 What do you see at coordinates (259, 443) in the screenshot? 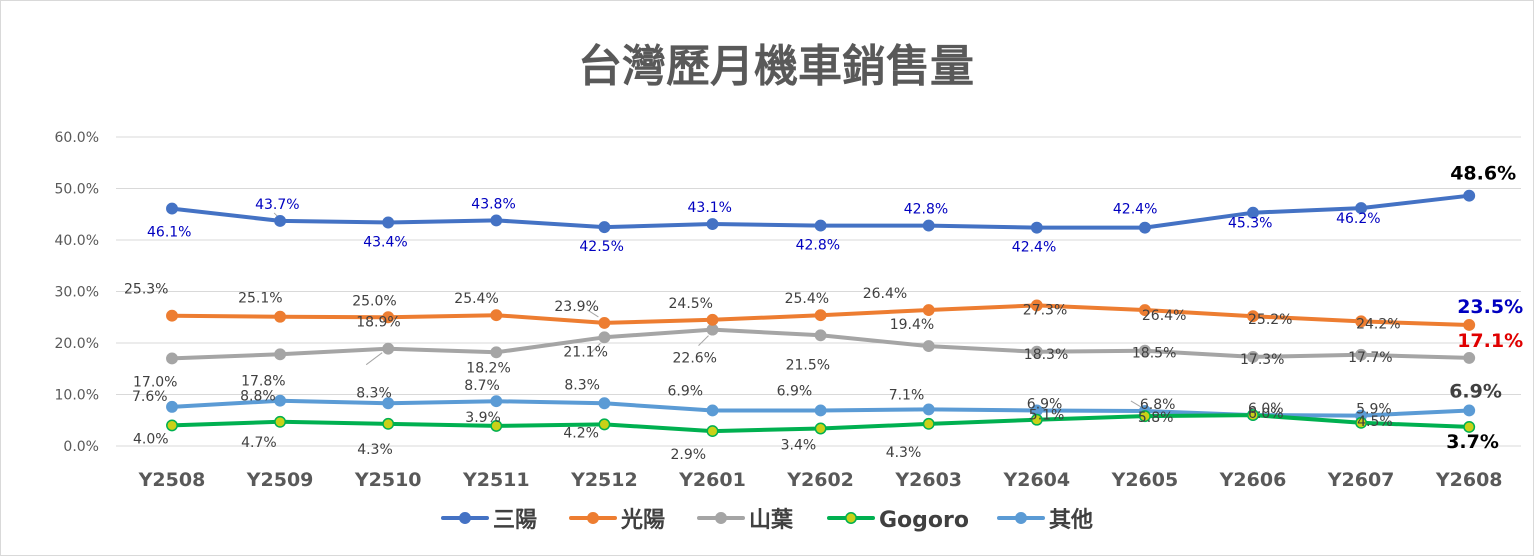
I see `data-label: 4.7%` at bounding box center [259, 443].